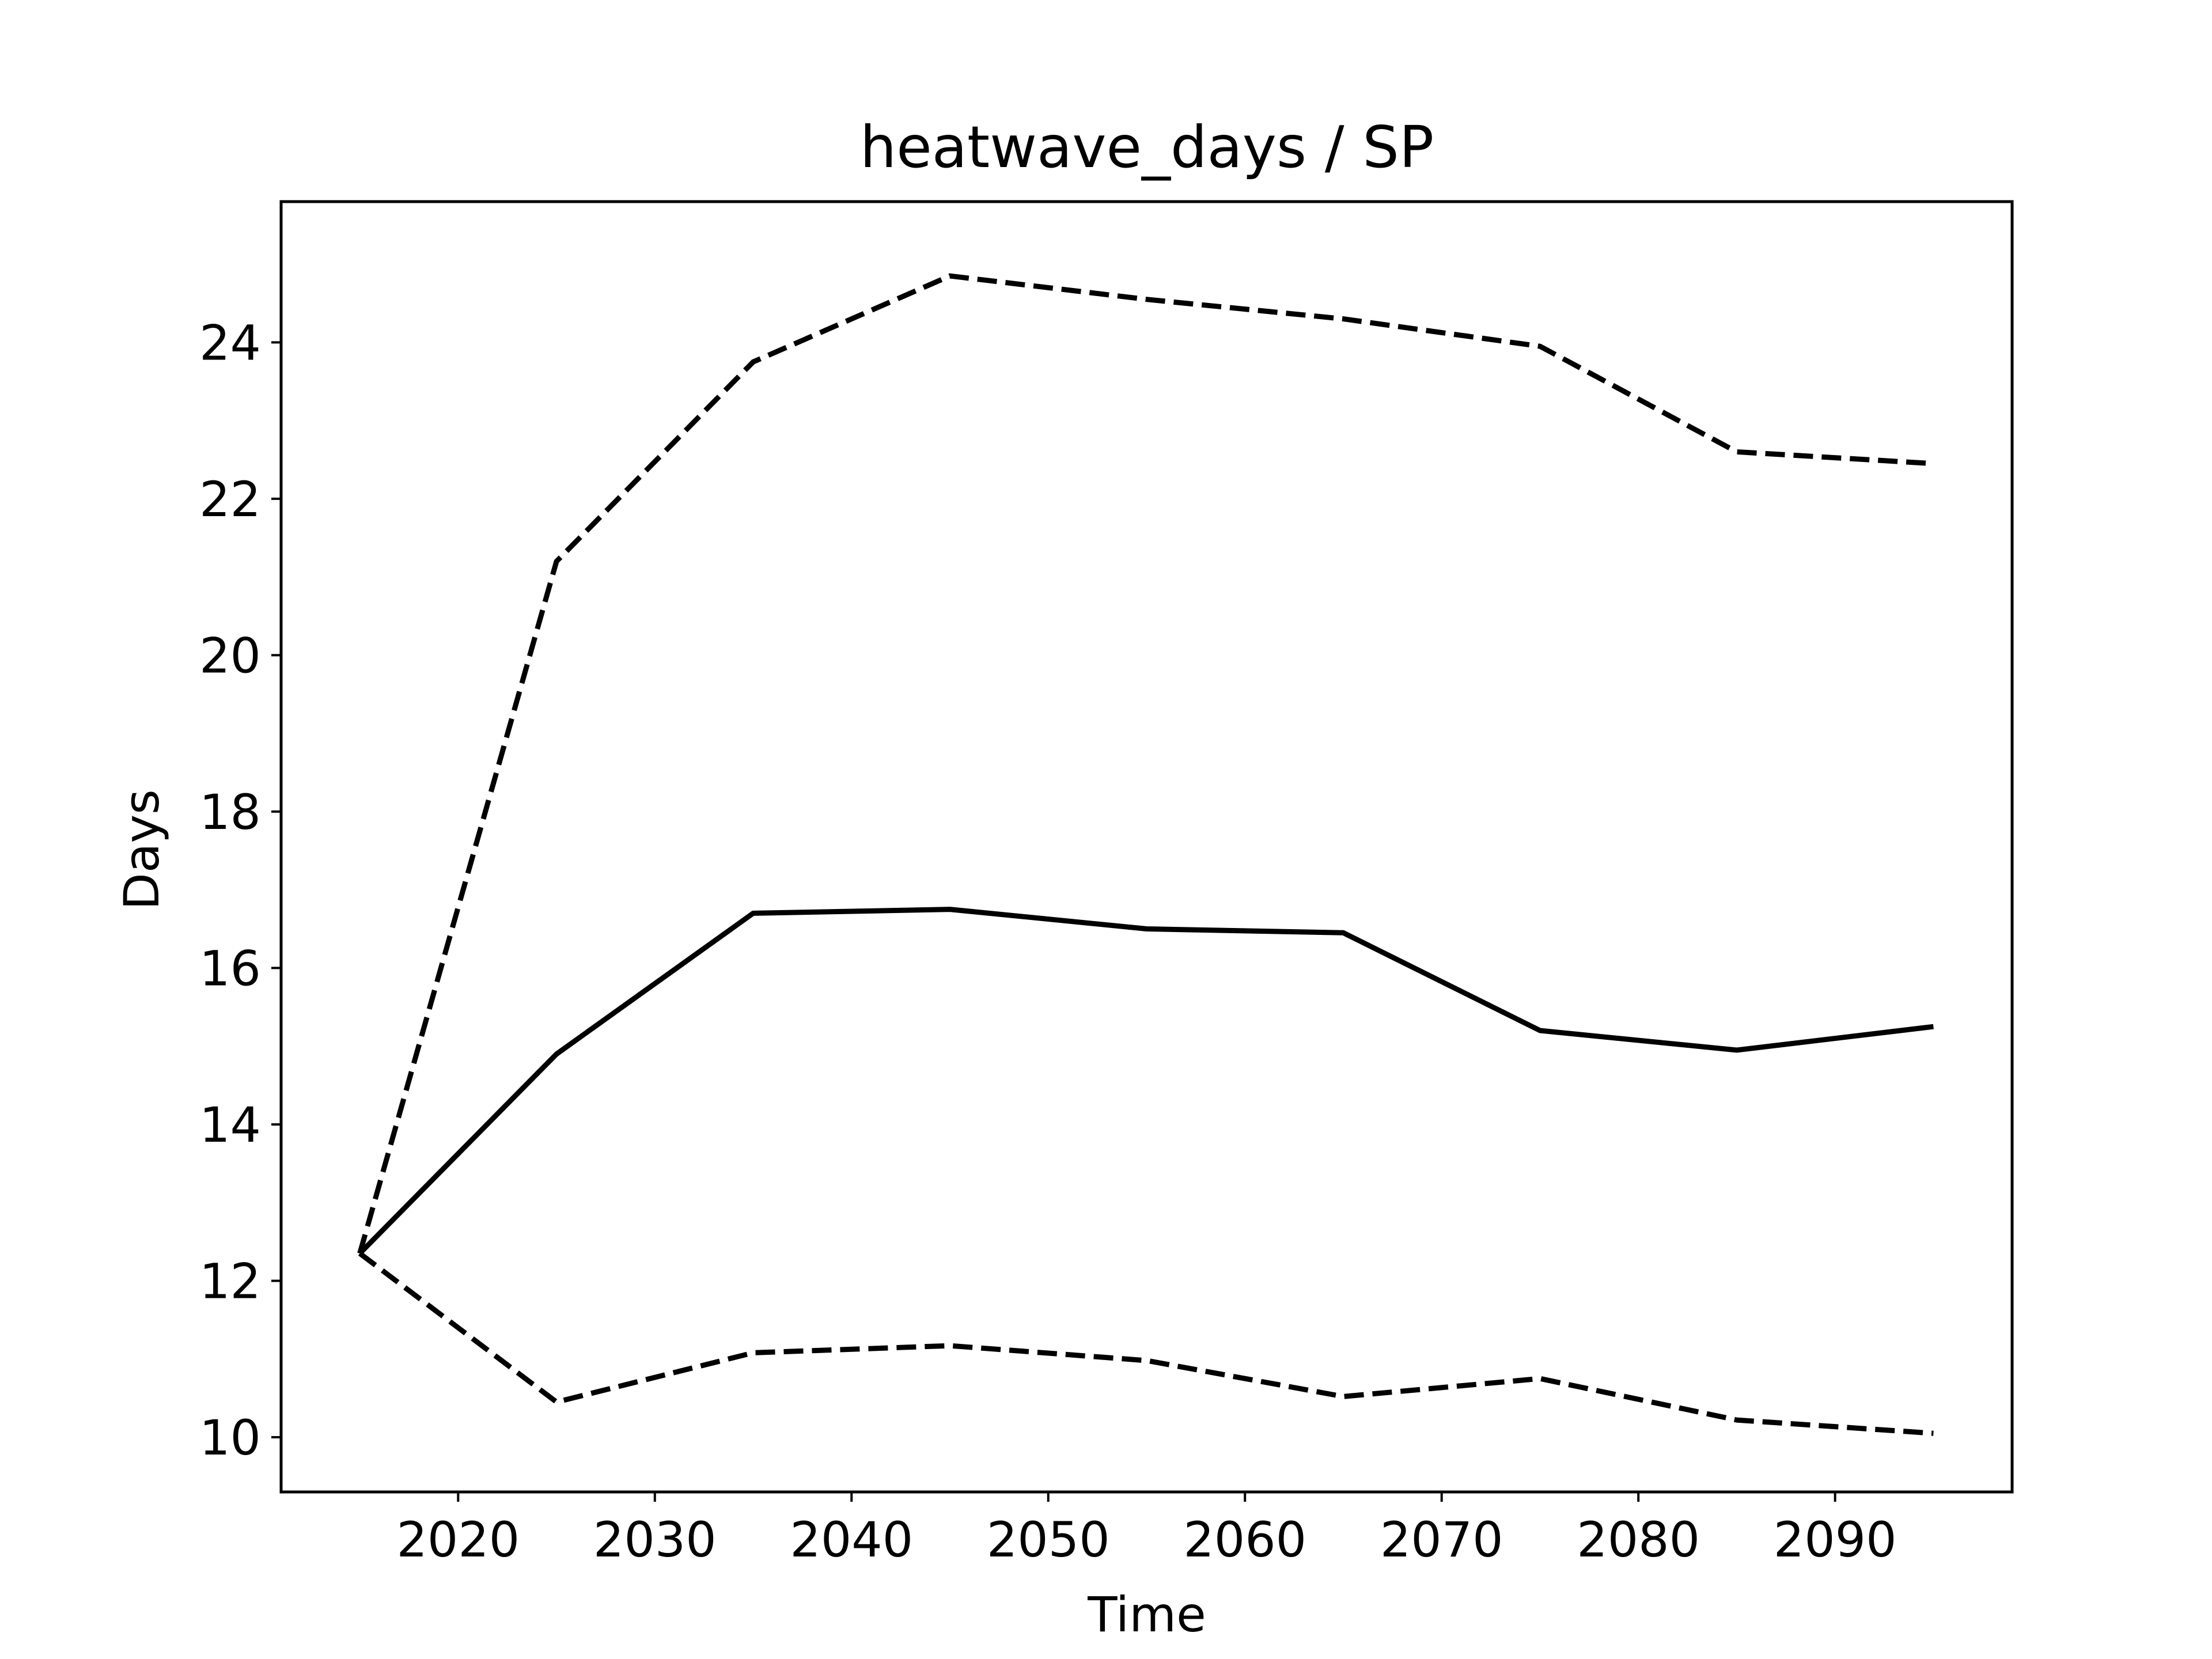 The image size is (2212, 1659). I want to click on chart-title: heatwave_days / SP, so click(1147, 147).